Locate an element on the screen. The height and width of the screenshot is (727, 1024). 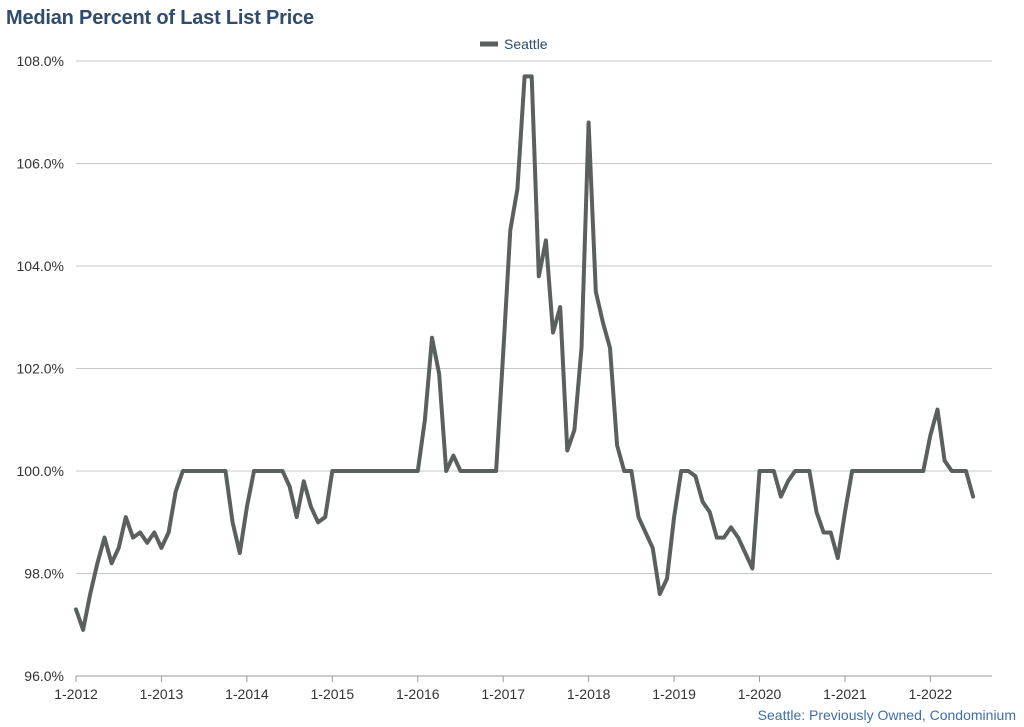
y-axis-tick-labels: 96.0% 98.0% 100.0% 102.0% 104.0% 106.0% 108.0% is located at coordinates (40, 368).